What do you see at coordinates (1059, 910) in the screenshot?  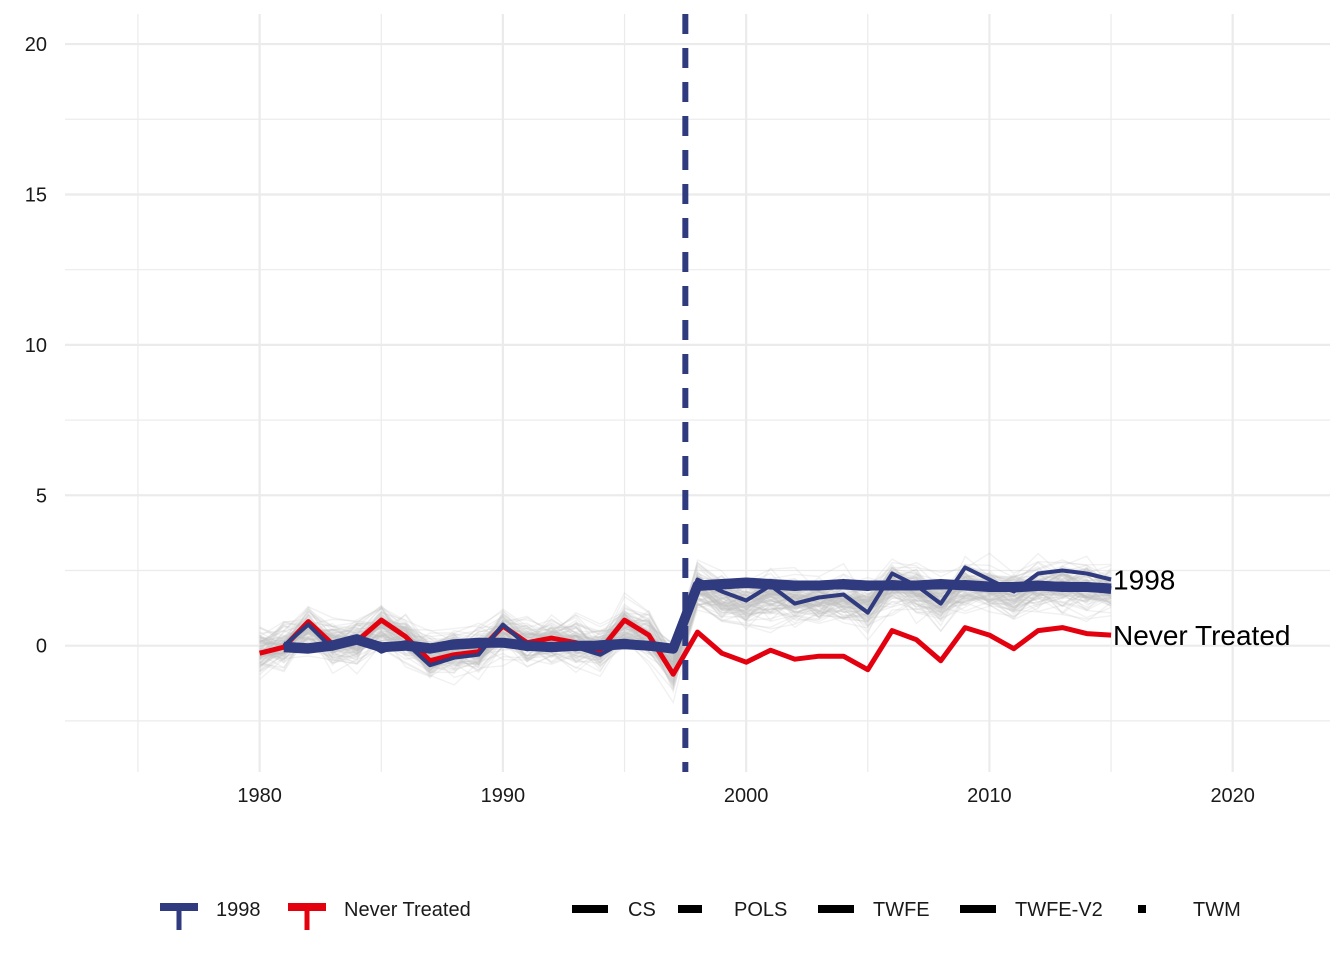 I see `legend-label: TWFE-V2` at bounding box center [1059, 910].